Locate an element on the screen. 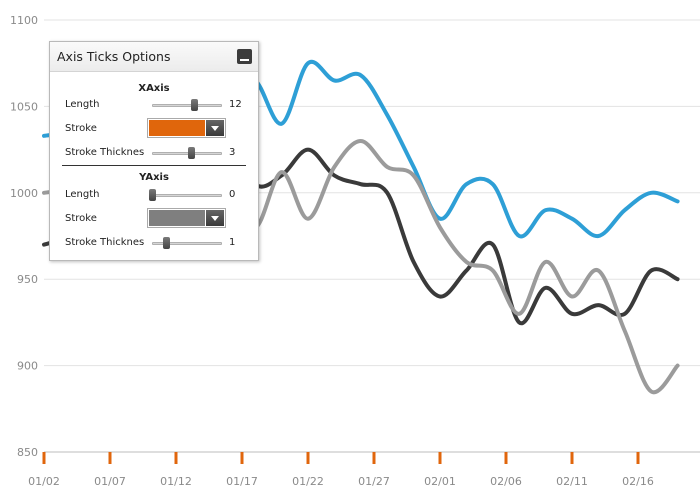  x-tick-label: 01/12 is located at coordinates (176, 481).